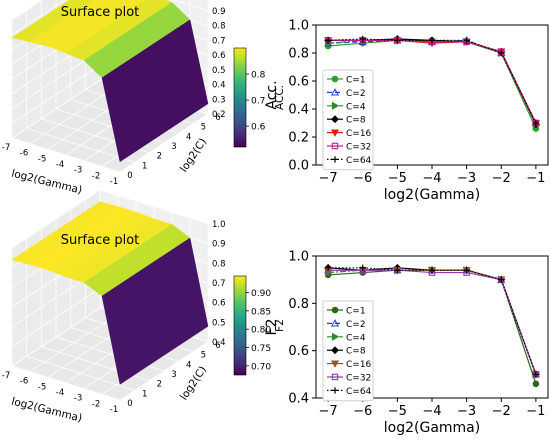  What do you see at coordinates (298, 351) in the screenshot?
I see `y-tick-label: 0.6` at bounding box center [298, 351].